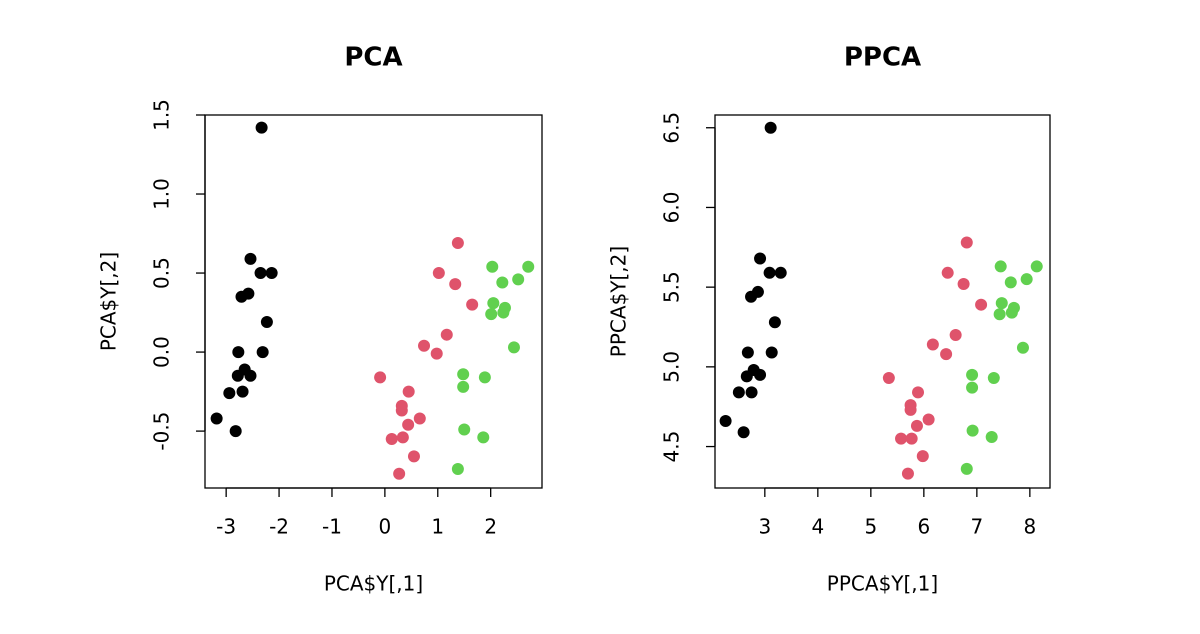  I want to click on y-tick-label: 5.5, so click(672, 287).